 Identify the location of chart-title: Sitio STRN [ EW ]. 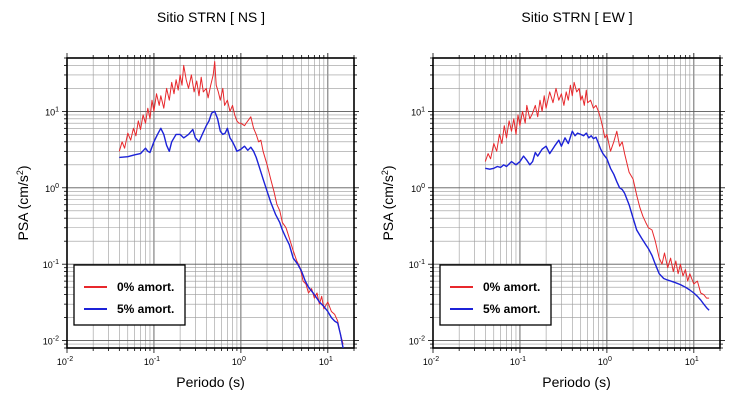
(576, 17).